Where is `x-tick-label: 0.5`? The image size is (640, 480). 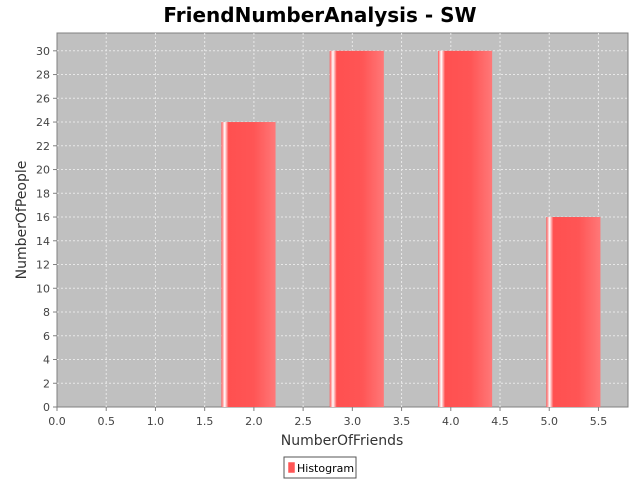
x-tick-label: 0.5 is located at coordinates (106, 421).